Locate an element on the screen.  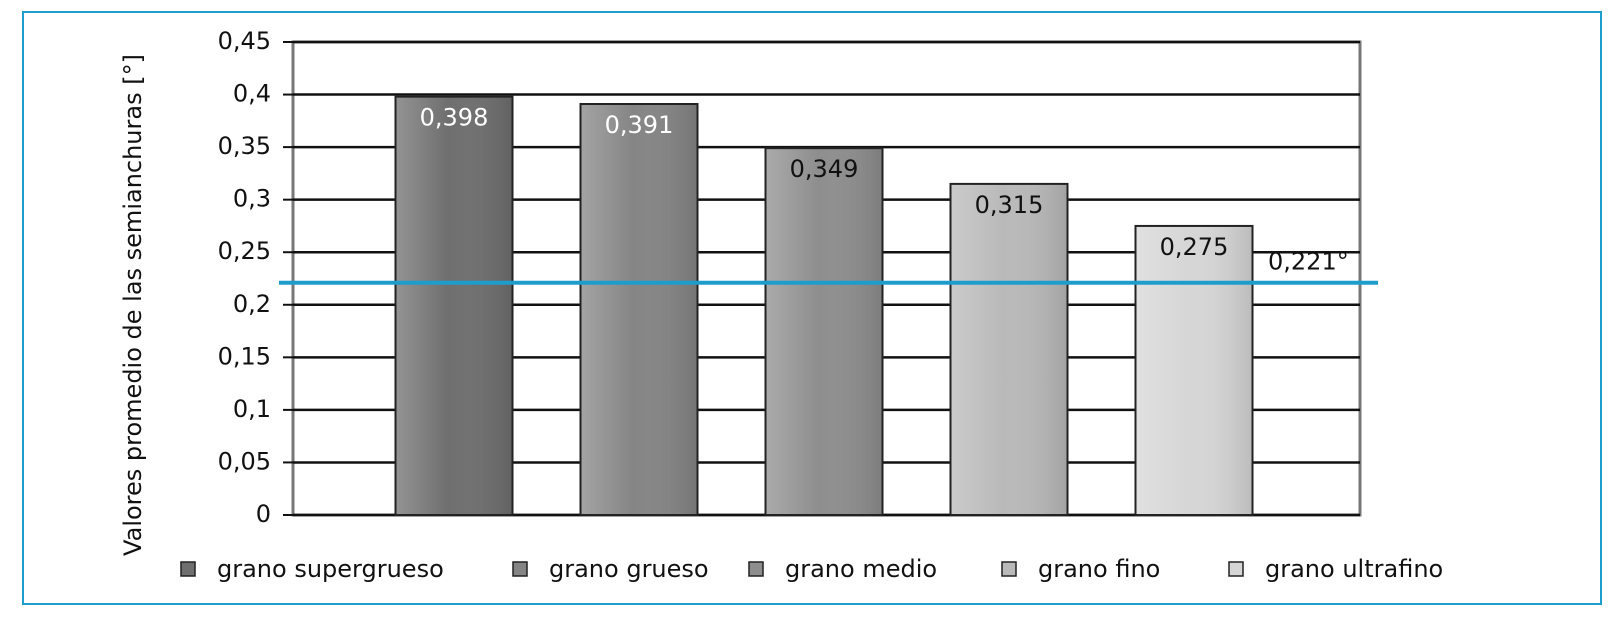
y-tick-label: 0,05 is located at coordinates (244, 461).